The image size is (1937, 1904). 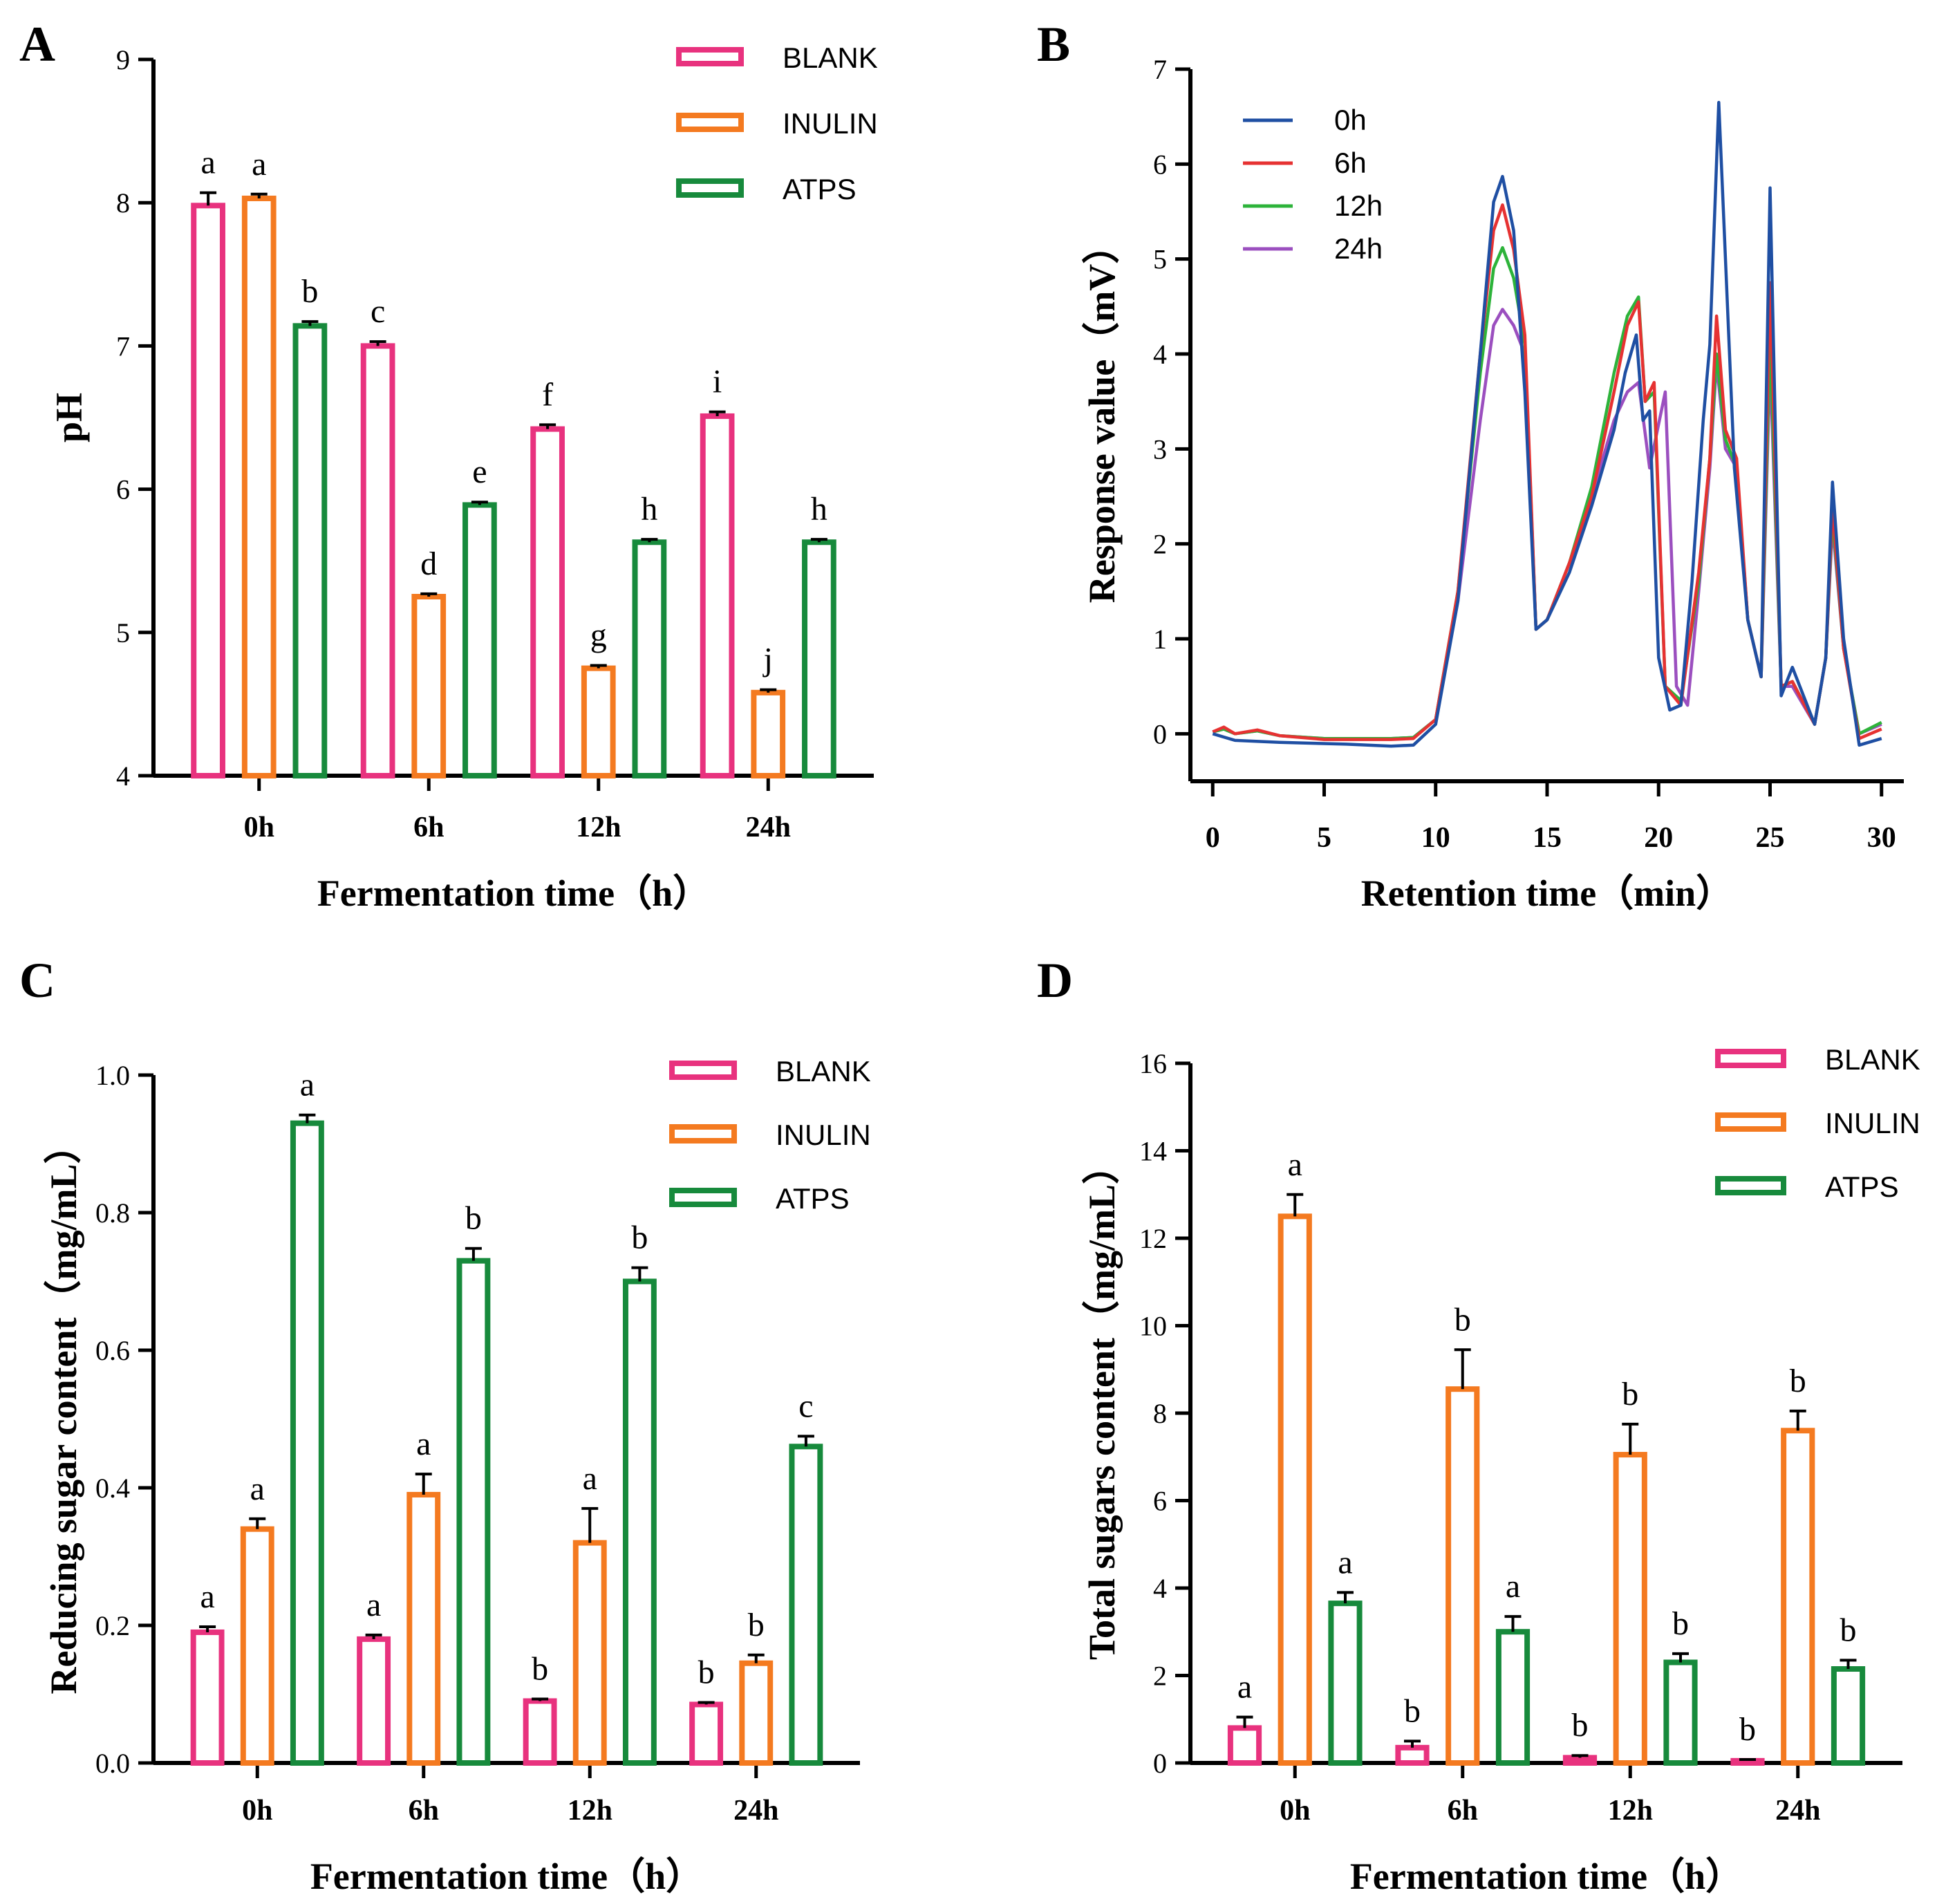 What do you see at coordinates (767, 660) in the screenshot?
I see `significance-letter: j` at bounding box center [767, 660].